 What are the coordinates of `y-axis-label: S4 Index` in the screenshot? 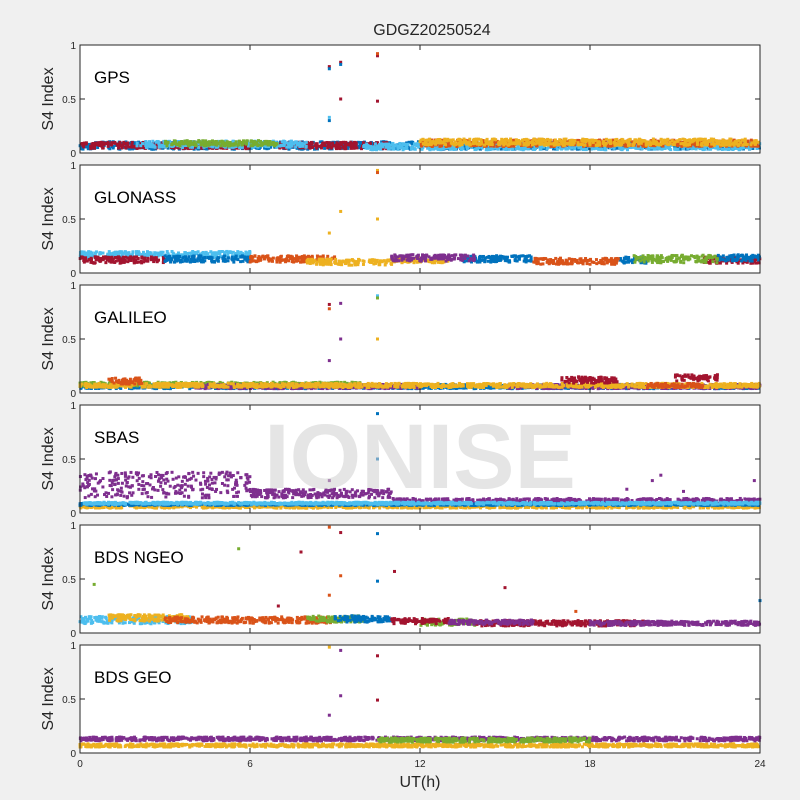 It's located at (48, 98).